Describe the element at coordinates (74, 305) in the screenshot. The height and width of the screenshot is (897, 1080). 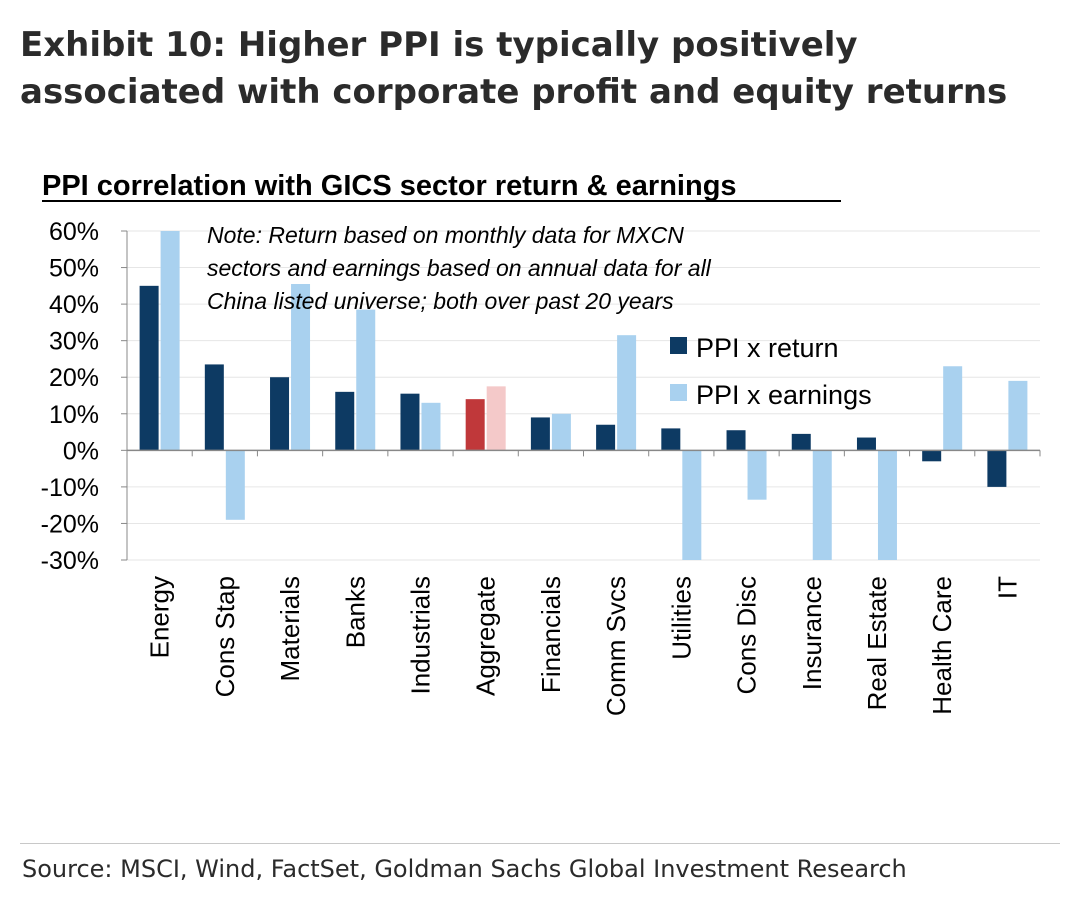
I see `y-tick-label: 40%` at that location.